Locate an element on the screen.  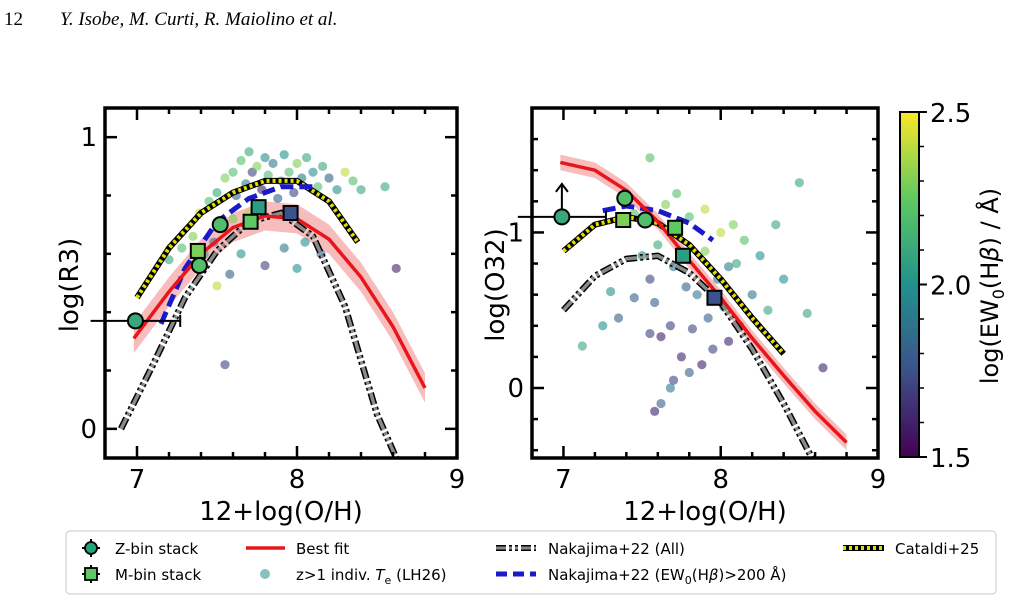
x-tick-label: 8 is located at coordinates (297, 480).